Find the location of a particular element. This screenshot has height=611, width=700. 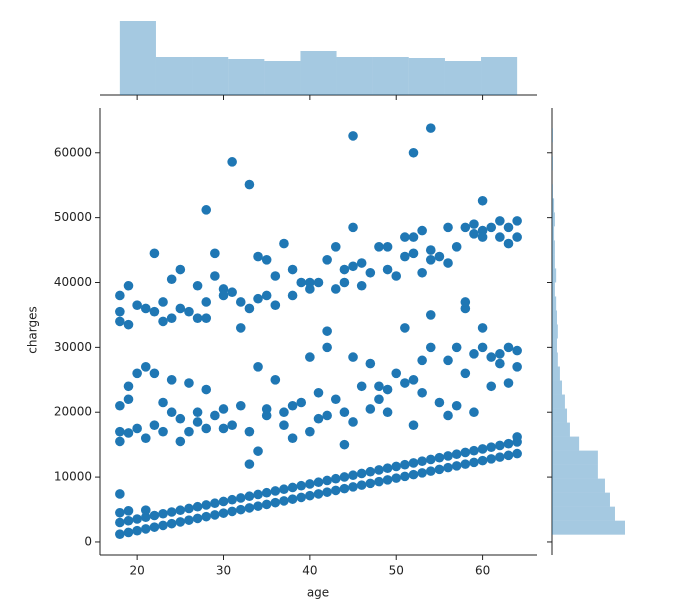

y-tick-label: 50000 is located at coordinates (73, 217).